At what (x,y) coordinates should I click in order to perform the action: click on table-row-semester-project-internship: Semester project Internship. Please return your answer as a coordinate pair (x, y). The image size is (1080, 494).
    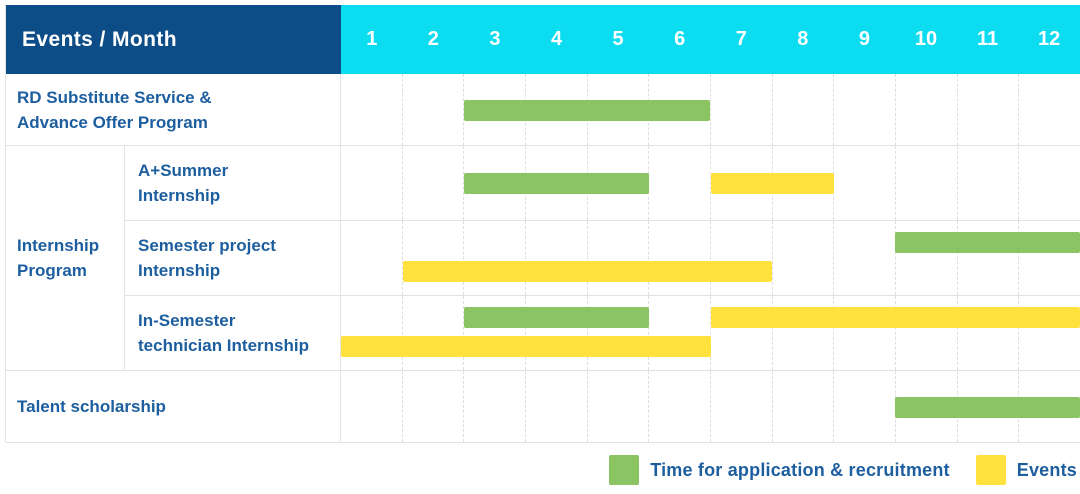
    Looking at the image, I should click on (602, 258).